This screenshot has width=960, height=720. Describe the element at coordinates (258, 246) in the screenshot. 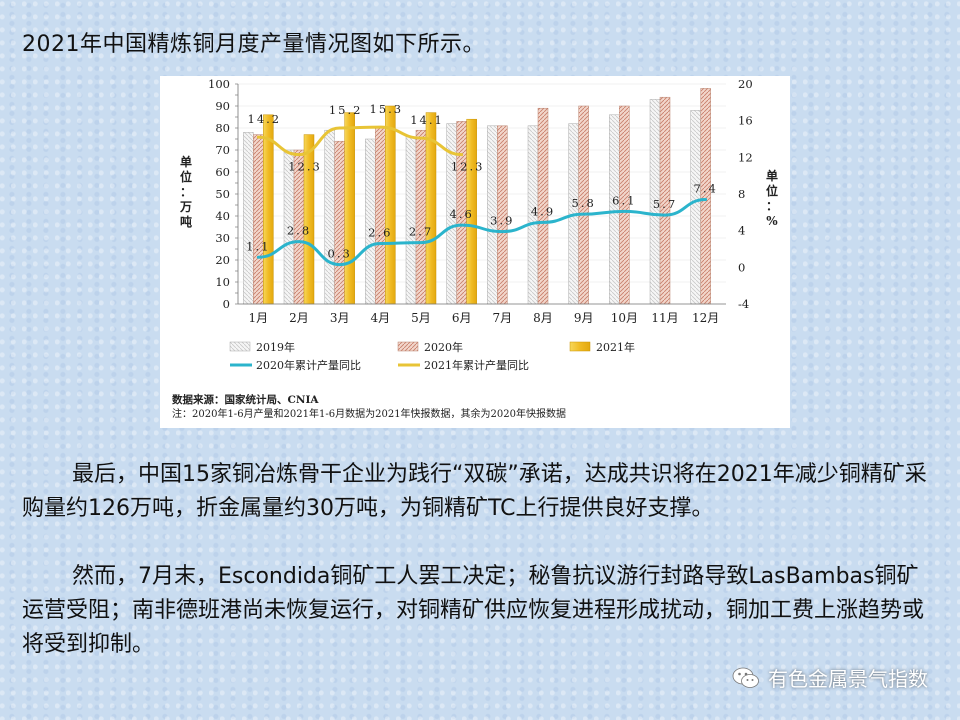

I see `data-label-2020: 1.1` at that location.